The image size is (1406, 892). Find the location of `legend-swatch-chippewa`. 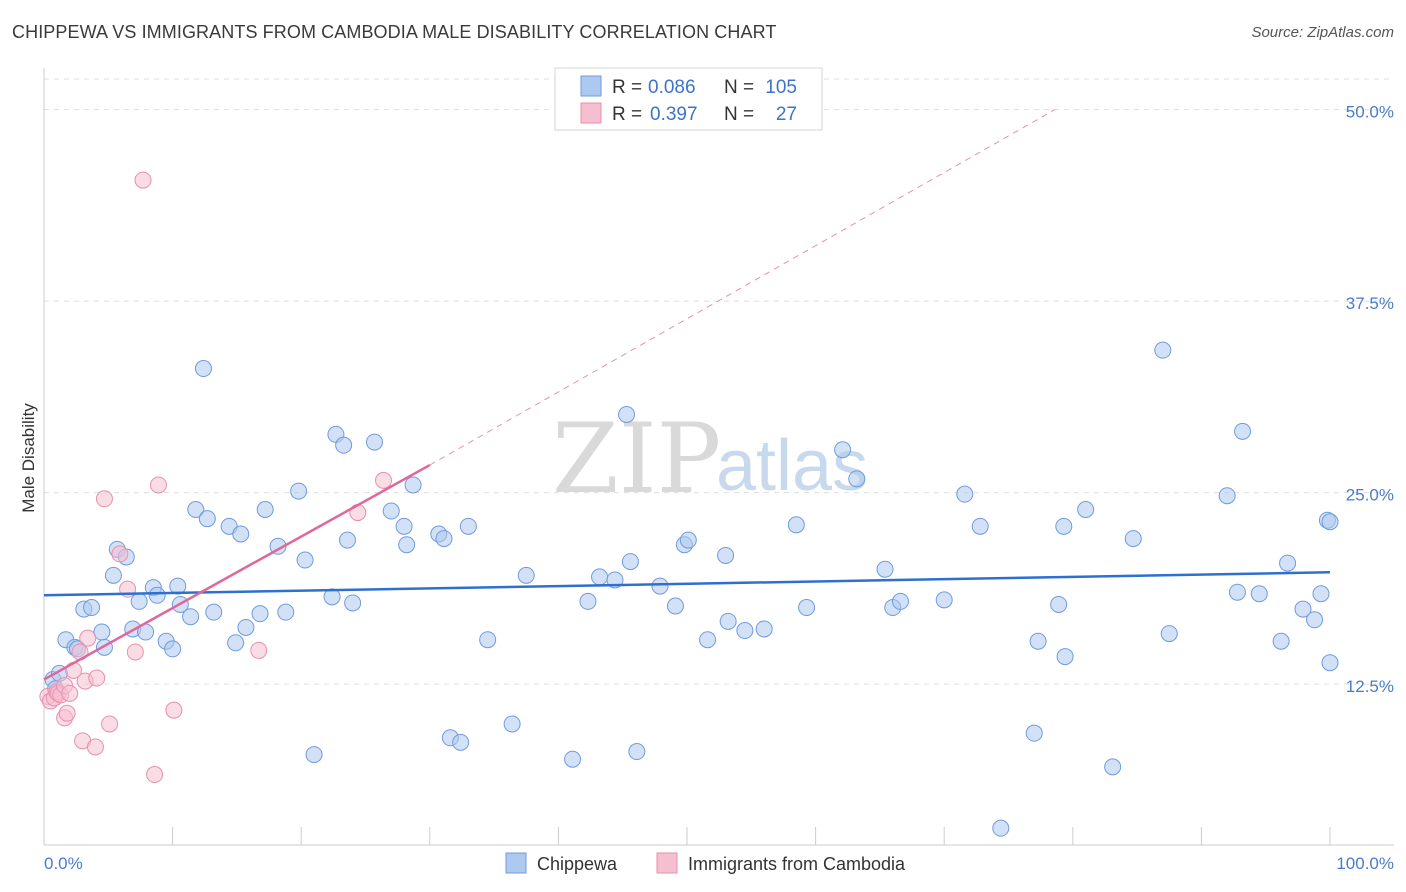

legend-swatch-chippewa is located at coordinates (591, 86).